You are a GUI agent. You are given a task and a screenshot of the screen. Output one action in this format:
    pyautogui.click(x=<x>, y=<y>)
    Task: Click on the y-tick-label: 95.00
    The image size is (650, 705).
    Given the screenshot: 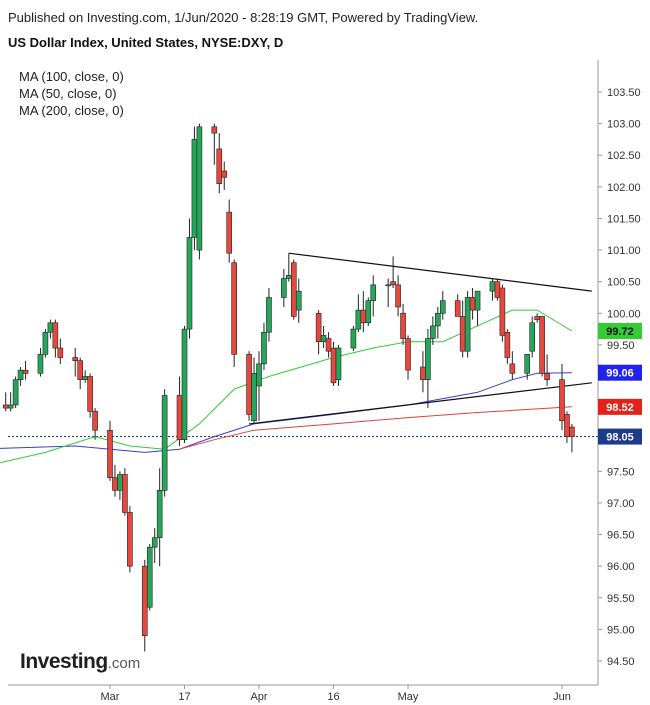 What is the action you would take?
    pyautogui.click(x=621, y=630)
    